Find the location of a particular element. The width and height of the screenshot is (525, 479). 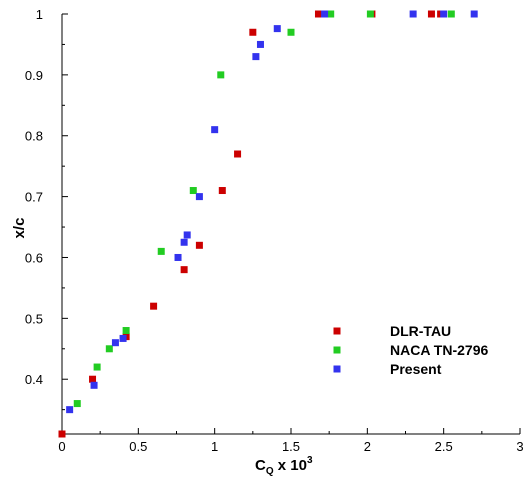

x-axis-title-rest: x 10 is located at coordinates (290, 465).